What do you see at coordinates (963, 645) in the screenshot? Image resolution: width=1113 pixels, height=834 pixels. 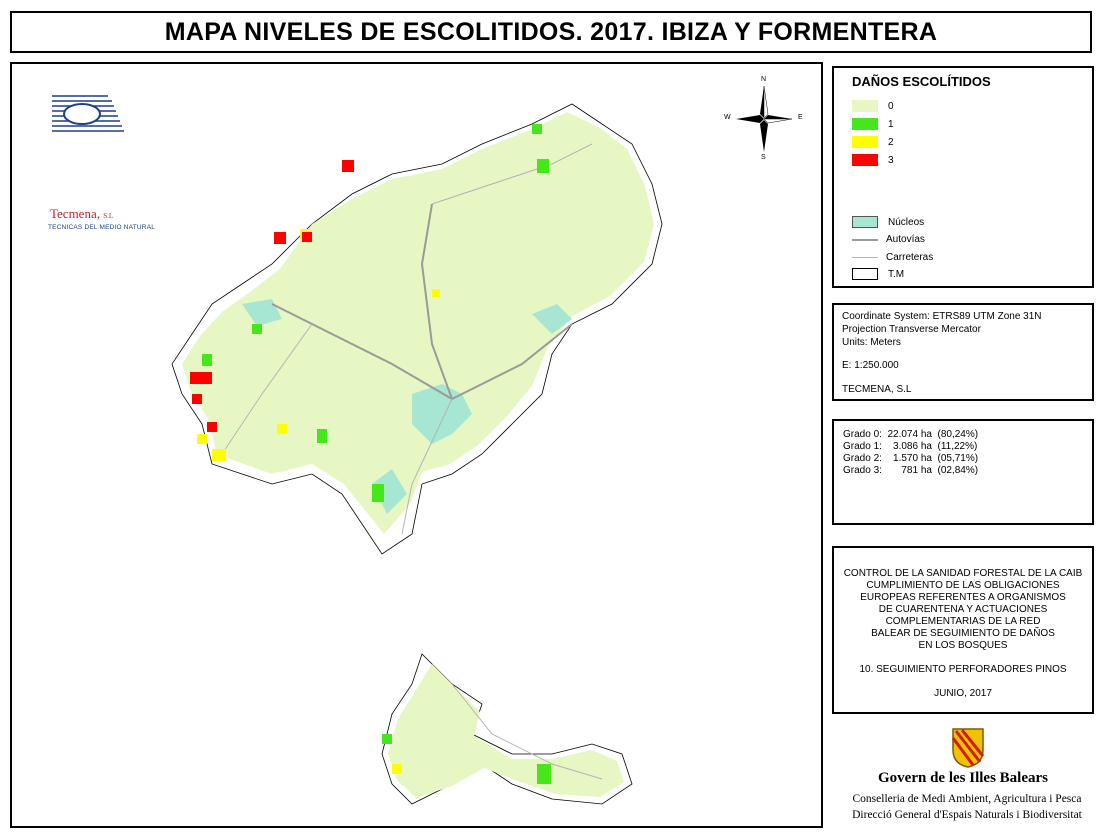 I see `control-line-7: EN LOS BOSQUES` at bounding box center [963, 645].